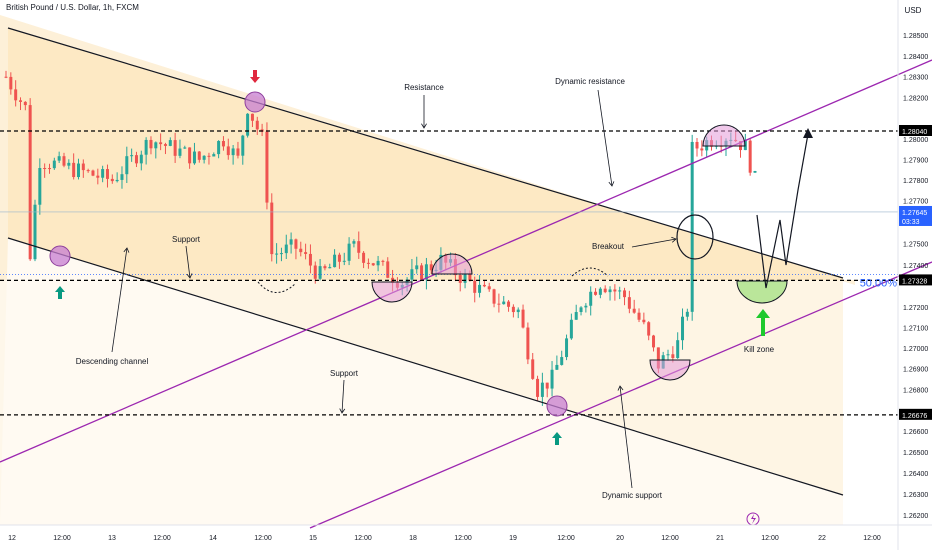 Image resolution: width=932 pixels, height=550 pixels. What do you see at coordinates (911, 222) in the screenshot?
I see `current-price-tag-countdown: 03:33` at bounding box center [911, 222].